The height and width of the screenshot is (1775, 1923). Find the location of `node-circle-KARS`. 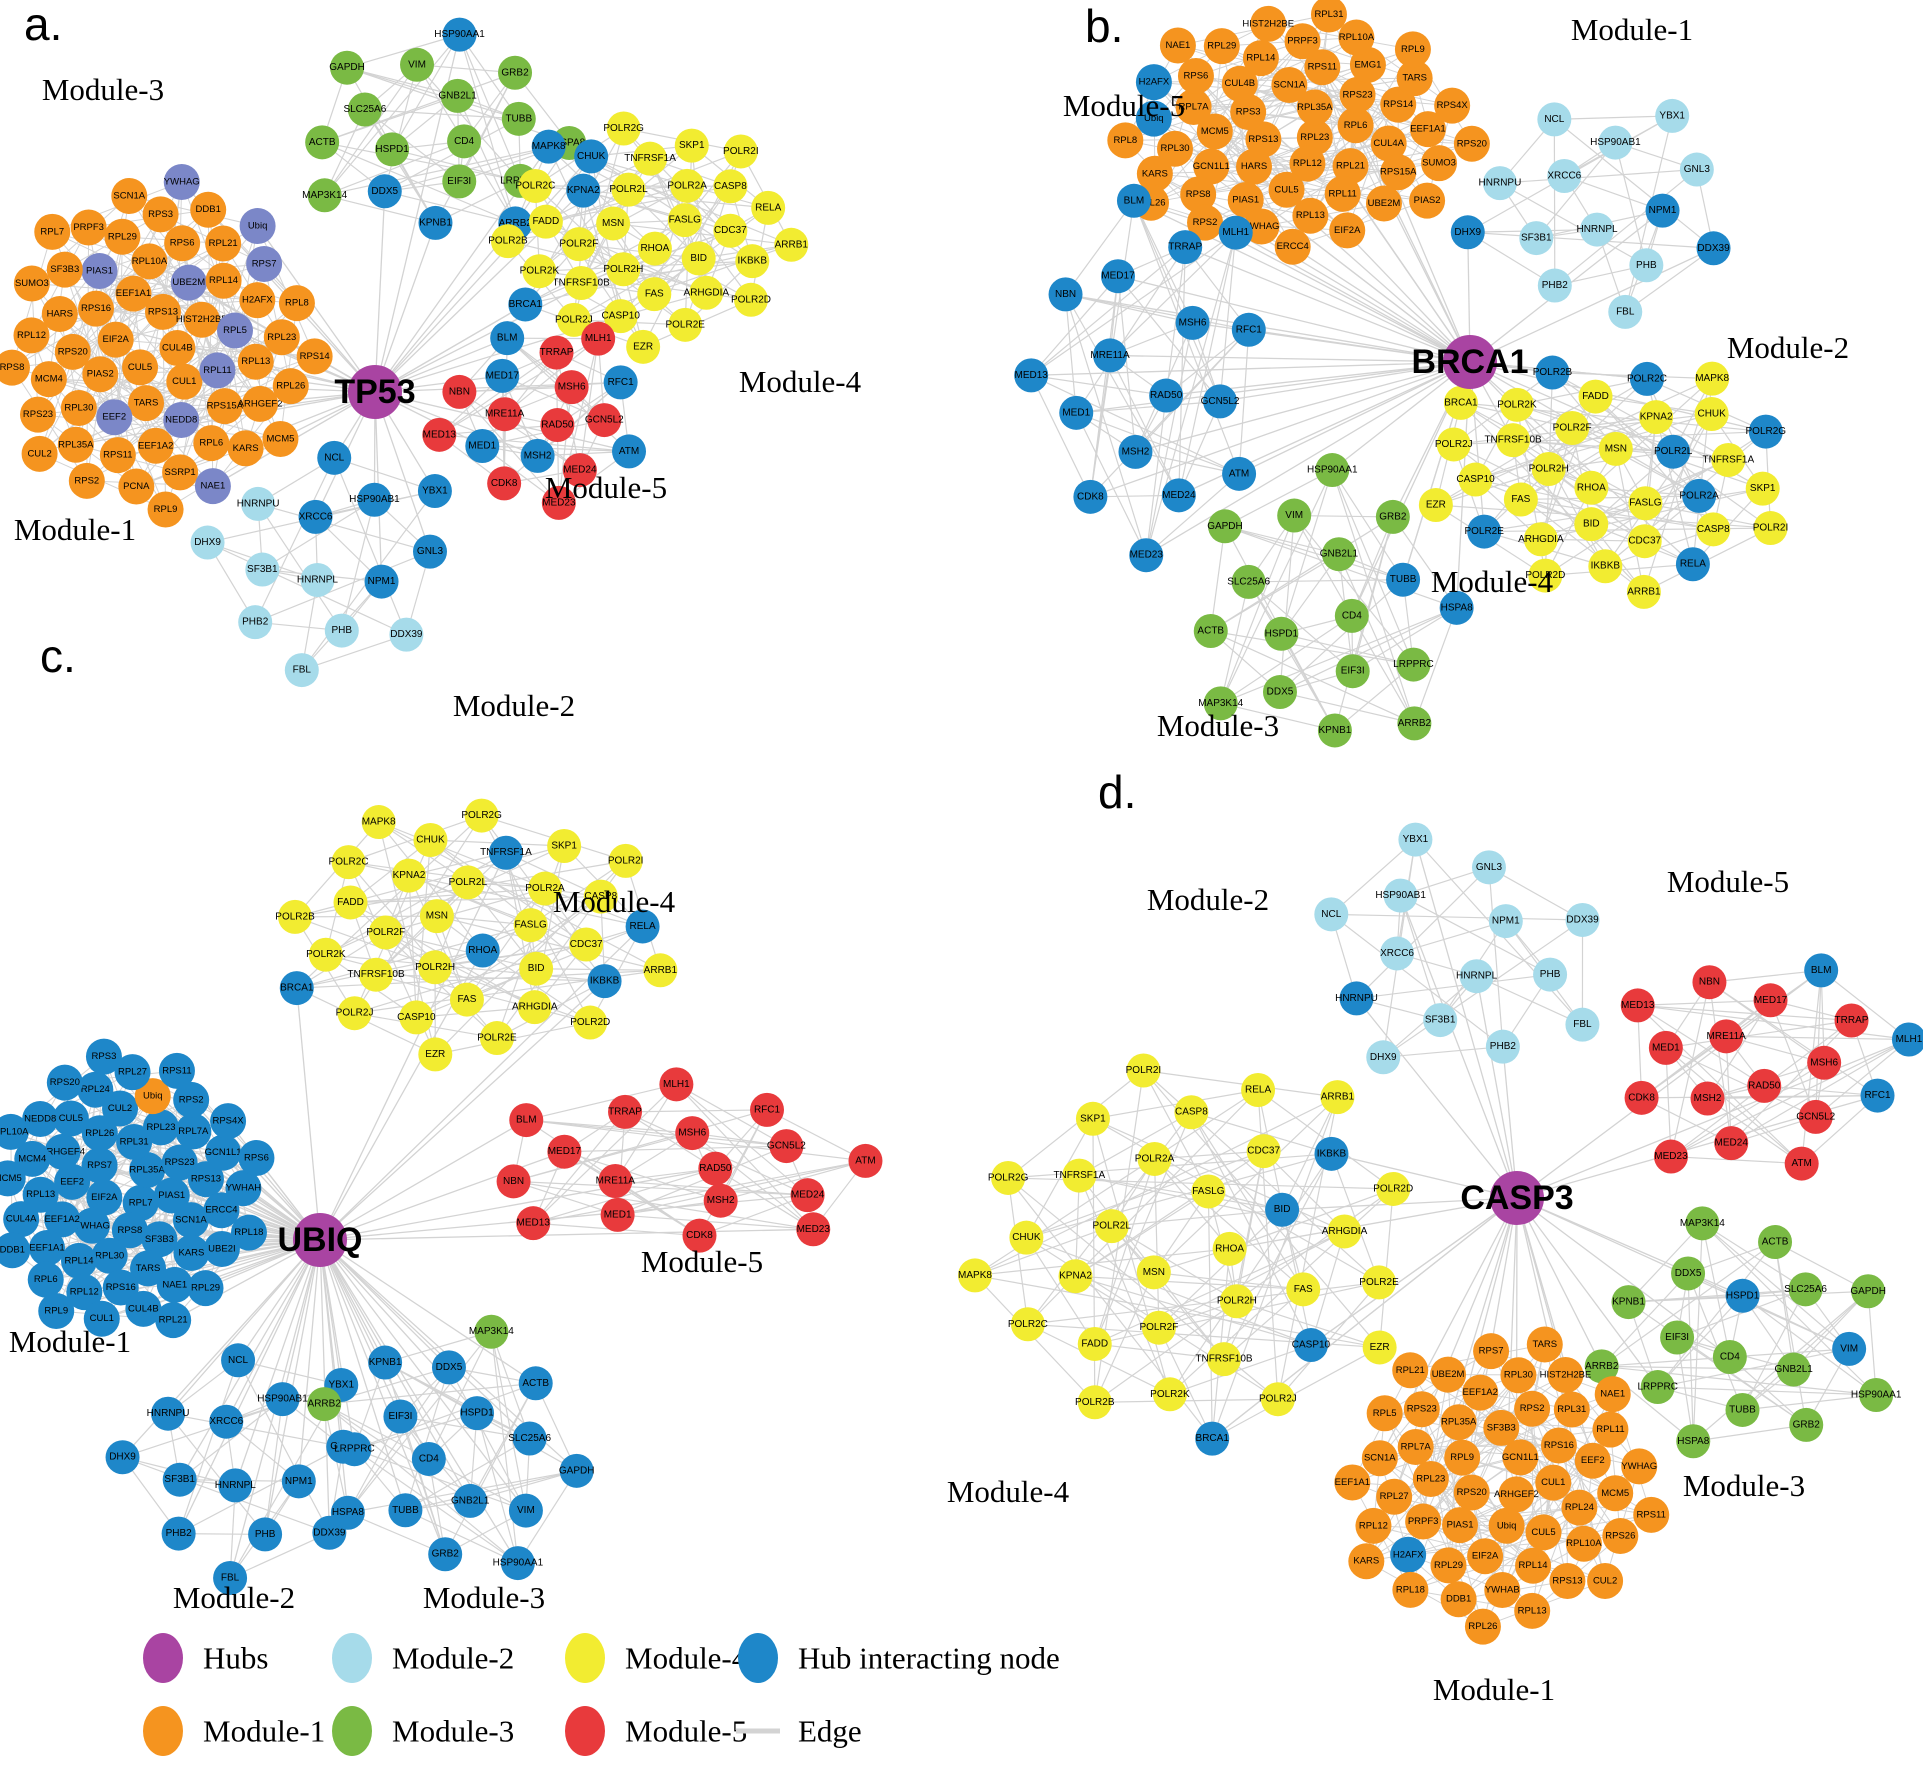

node-circle-KARS is located at coordinates (1366, 1561).